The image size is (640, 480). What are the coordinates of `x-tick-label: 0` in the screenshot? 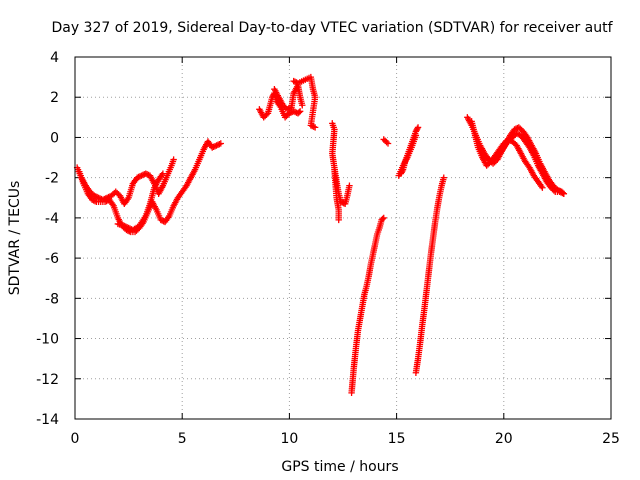 It's located at (75, 439).